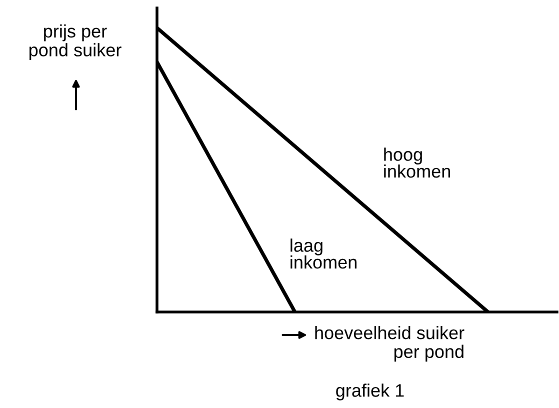 This screenshot has height=408, width=559. What do you see at coordinates (389, 344) in the screenshot?
I see `x-axis-title: hoeveelheid suiker per pond` at bounding box center [389, 344].